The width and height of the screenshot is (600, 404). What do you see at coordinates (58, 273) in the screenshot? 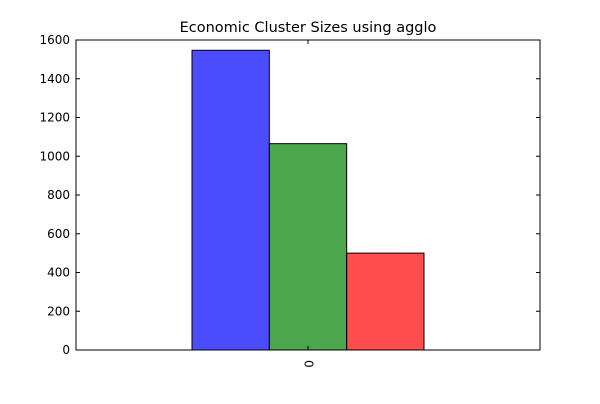
I see `y-tick-label: 400` at bounding box center [58, 273].